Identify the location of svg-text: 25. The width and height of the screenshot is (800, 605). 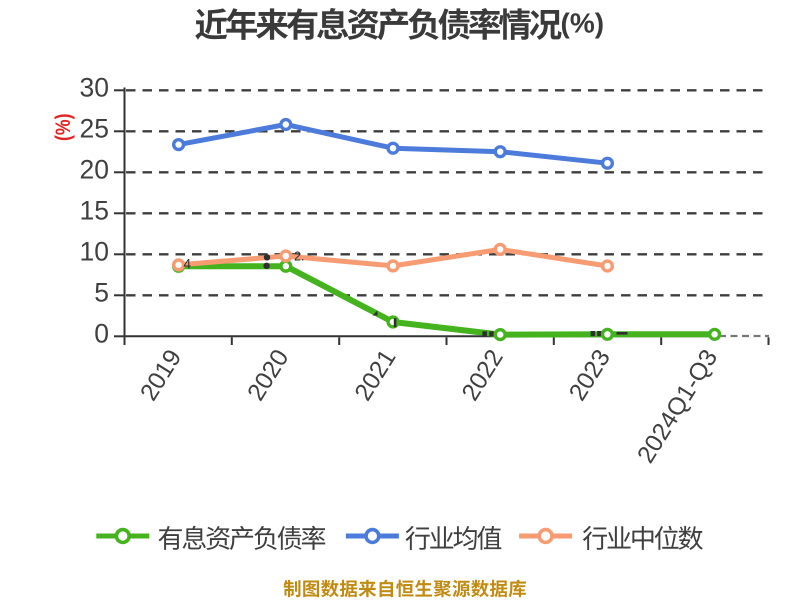
(94, 128).